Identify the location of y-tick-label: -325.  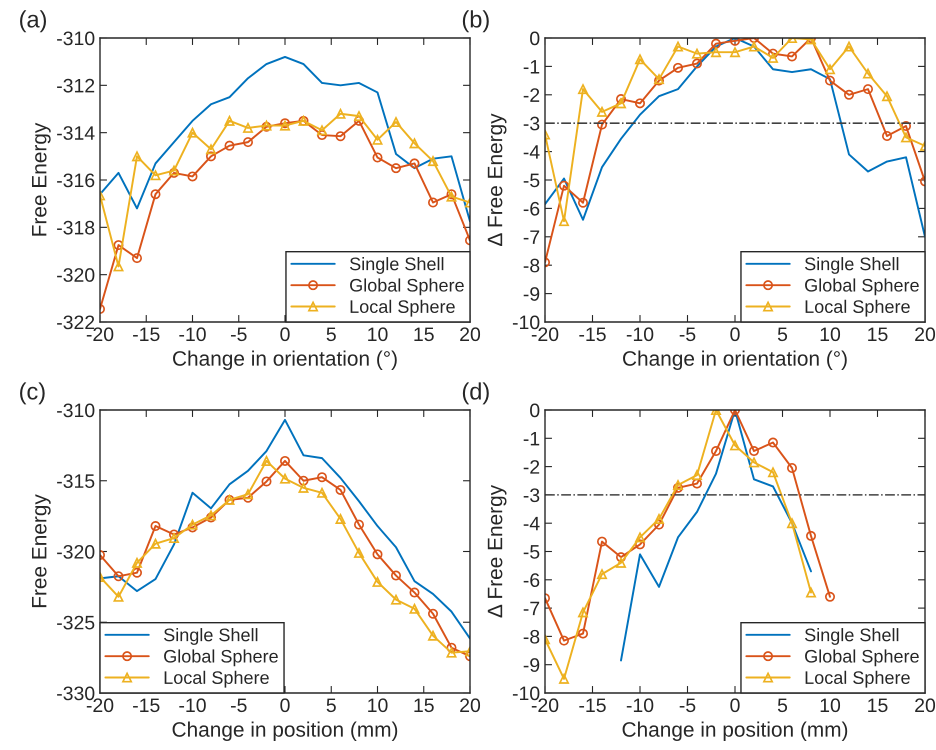
(75, 623).